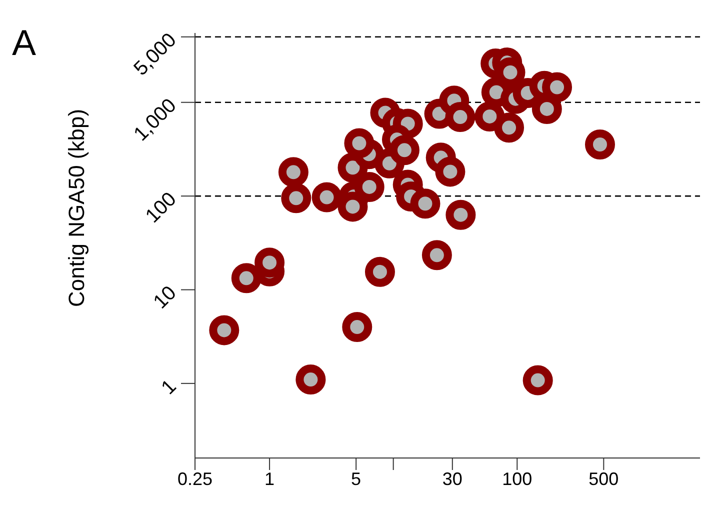 This screenshot has width=702, height=512. Describe the element at coordinates (24, 43) in the screenshot. I see `text: A` at that location.